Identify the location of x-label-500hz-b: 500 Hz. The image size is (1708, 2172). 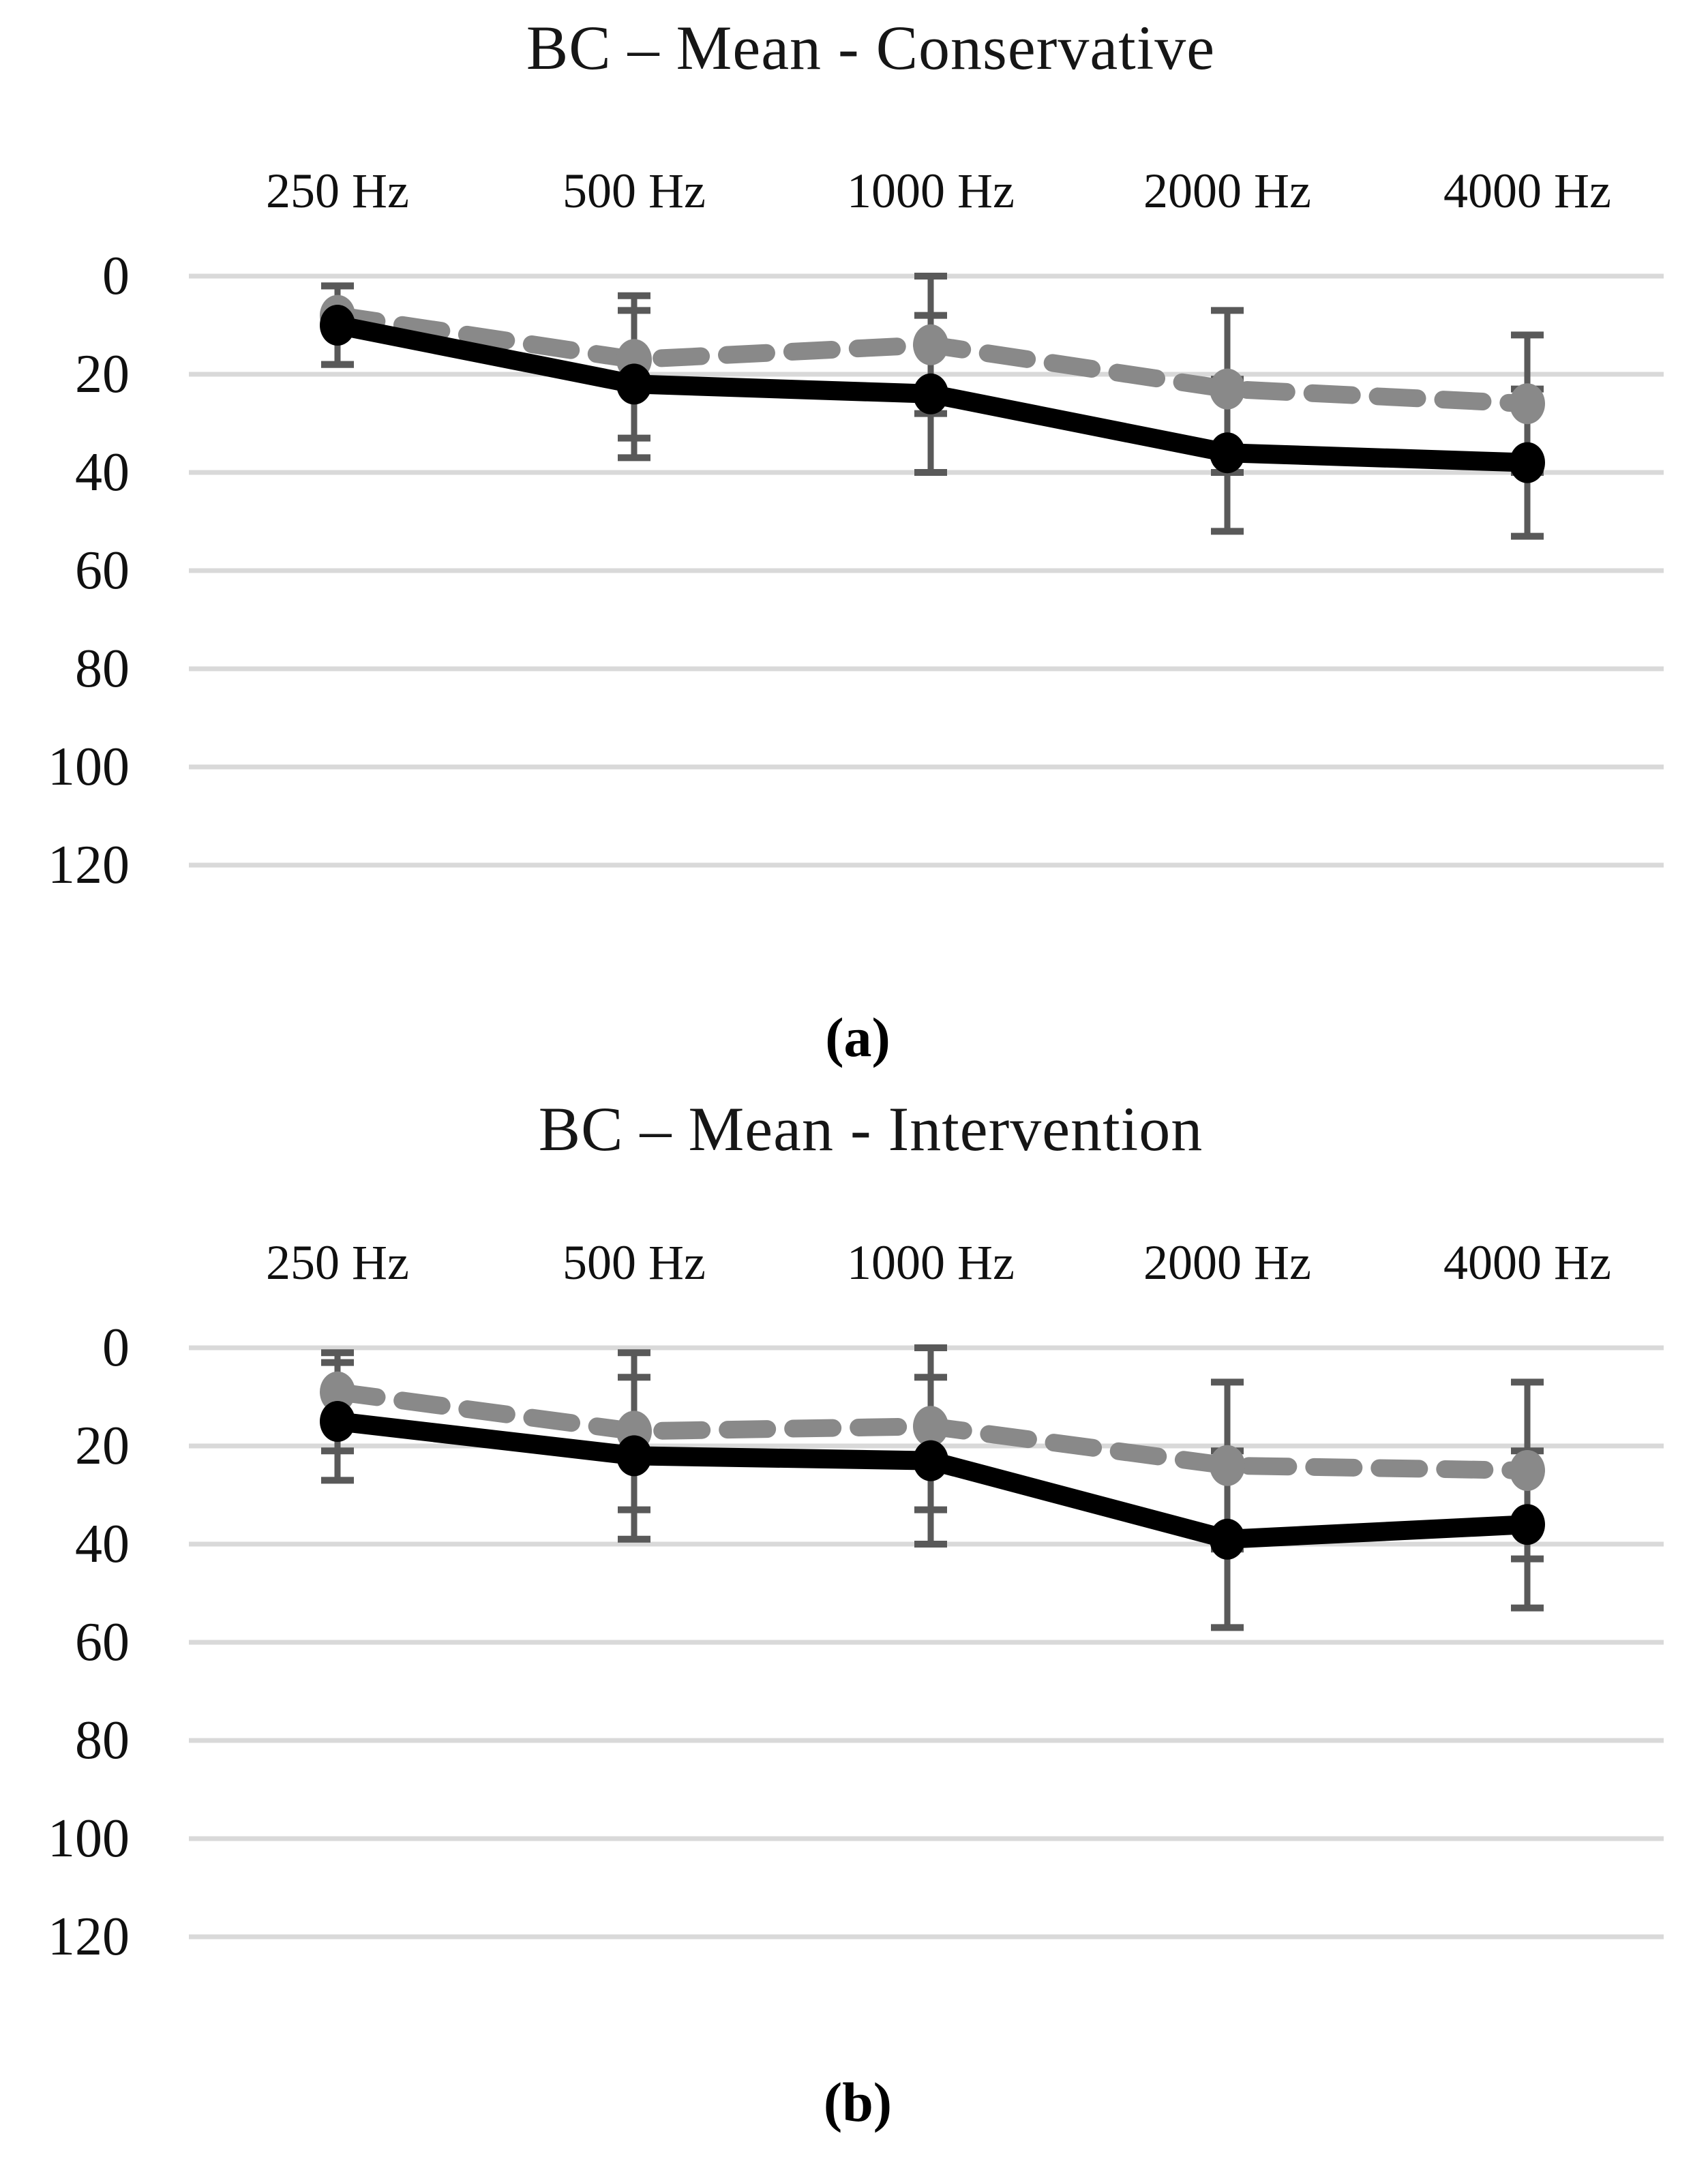
(634, 1263).